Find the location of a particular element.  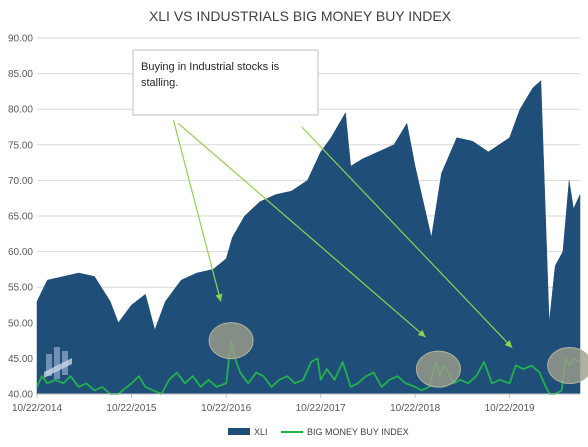

watermark-logo is located at coordinates (58, 363).